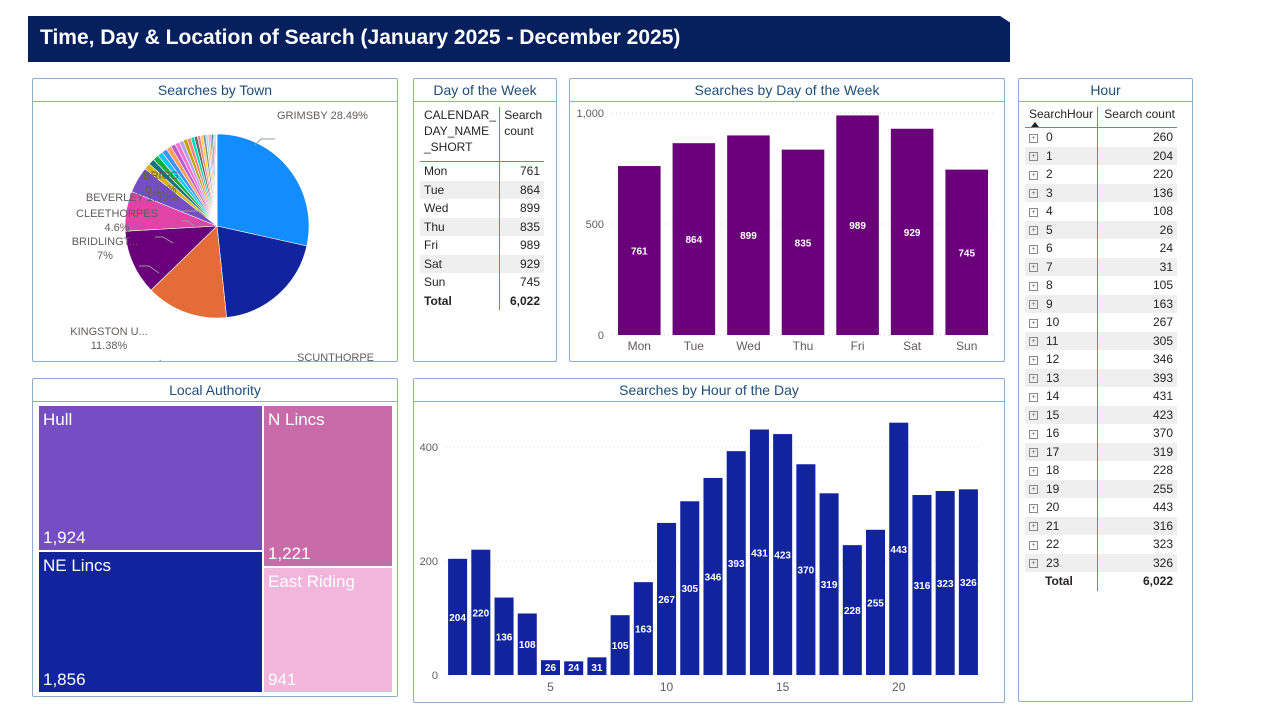 The width and height of the screenshot is (1280, 720). What do you see at coordinates (1101, 285) in the screenshot?
I see `table-row: +8 105` at bounding box center [1101, 285].